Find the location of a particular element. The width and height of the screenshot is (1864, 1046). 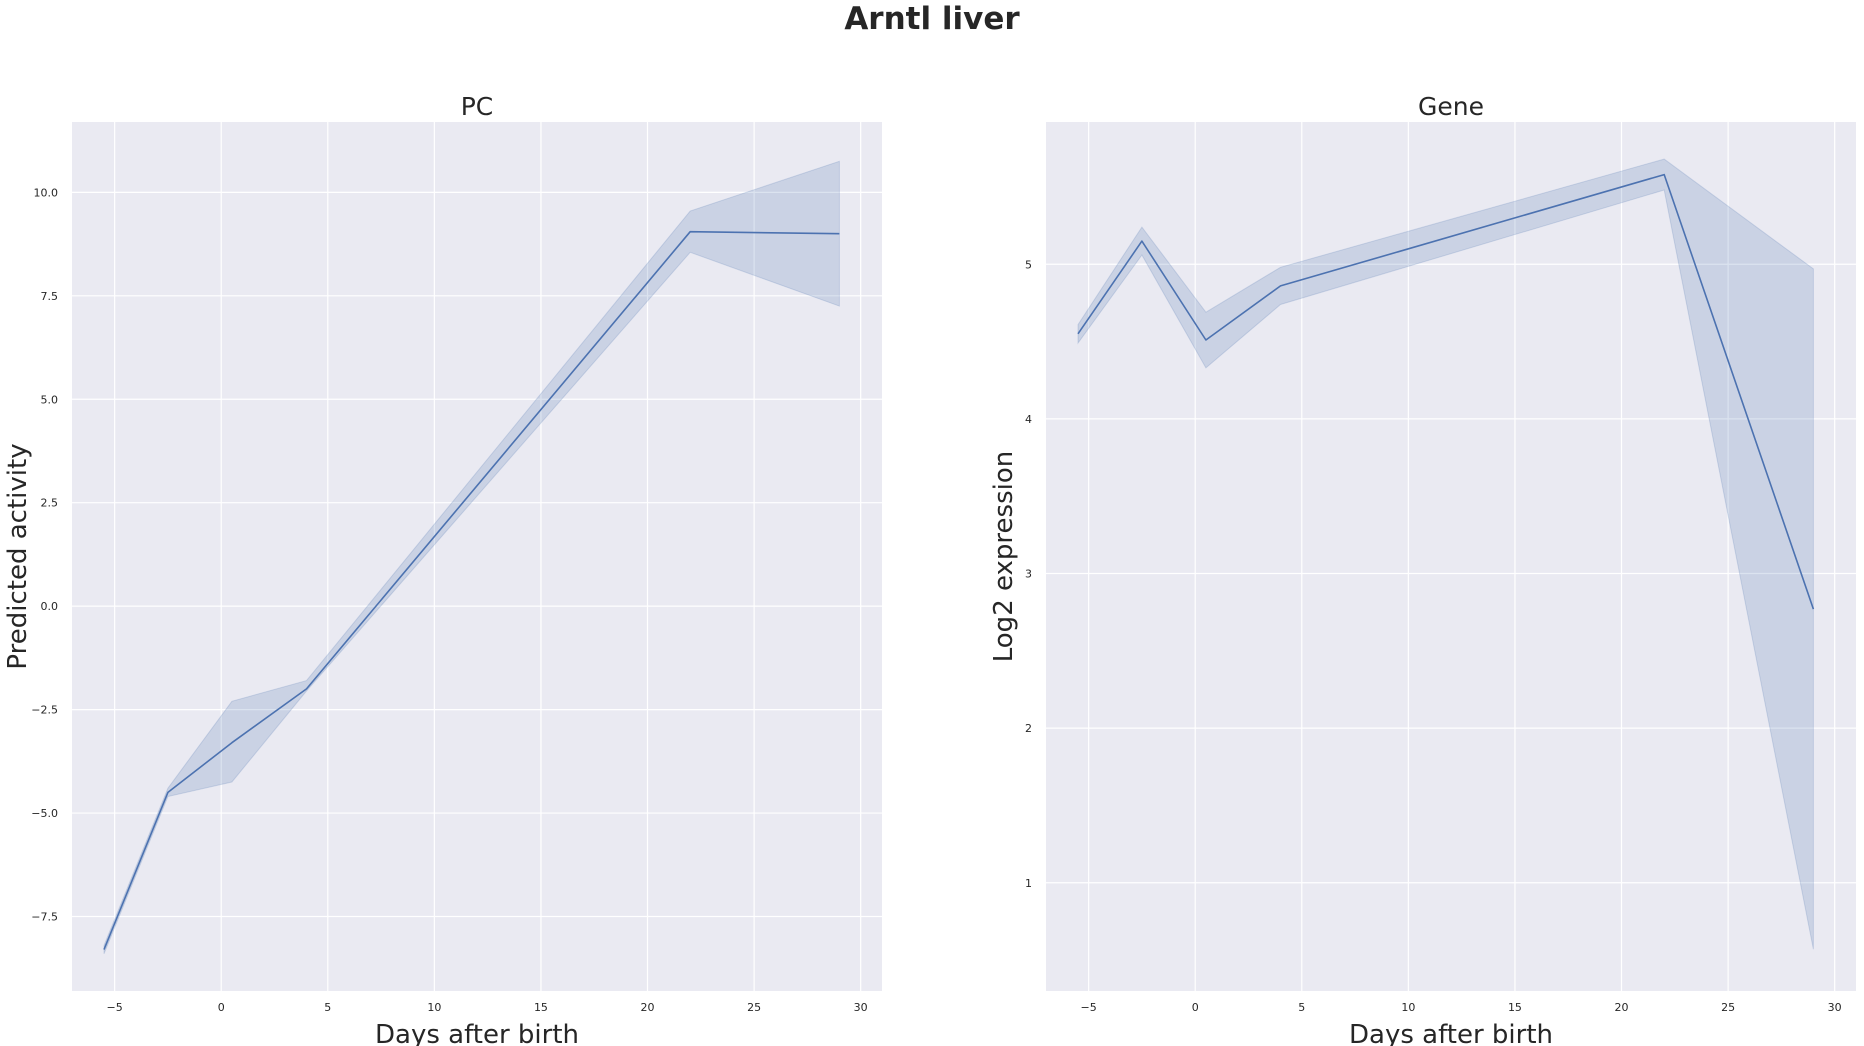

y-tick-label: 1 is located at coordinates (1028, 883).